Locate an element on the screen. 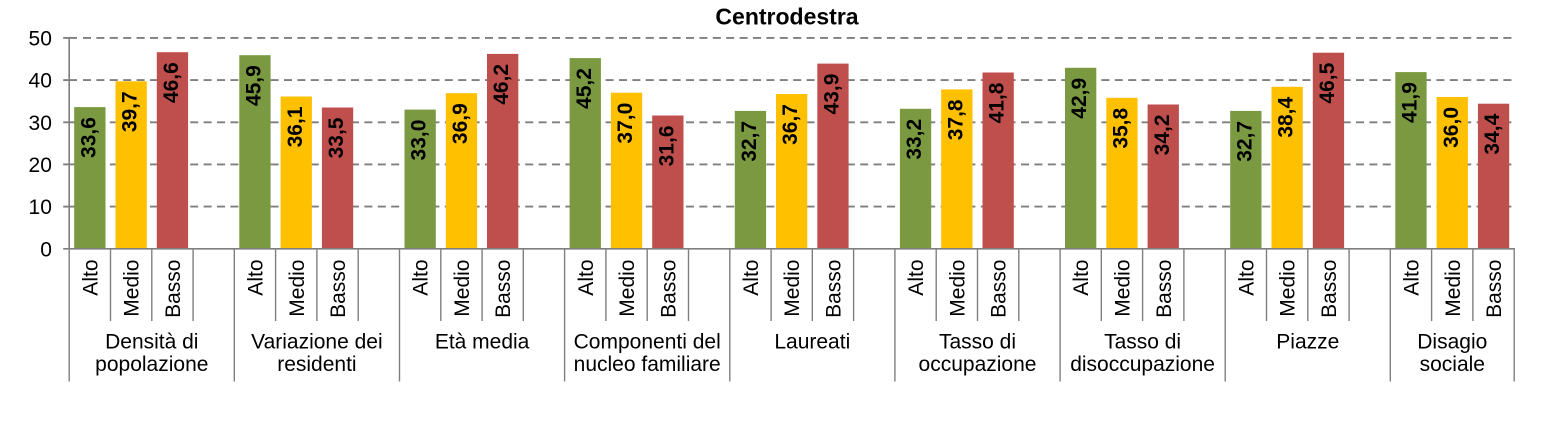  svg-text: 31,6 is located at coordinates (666, 146).